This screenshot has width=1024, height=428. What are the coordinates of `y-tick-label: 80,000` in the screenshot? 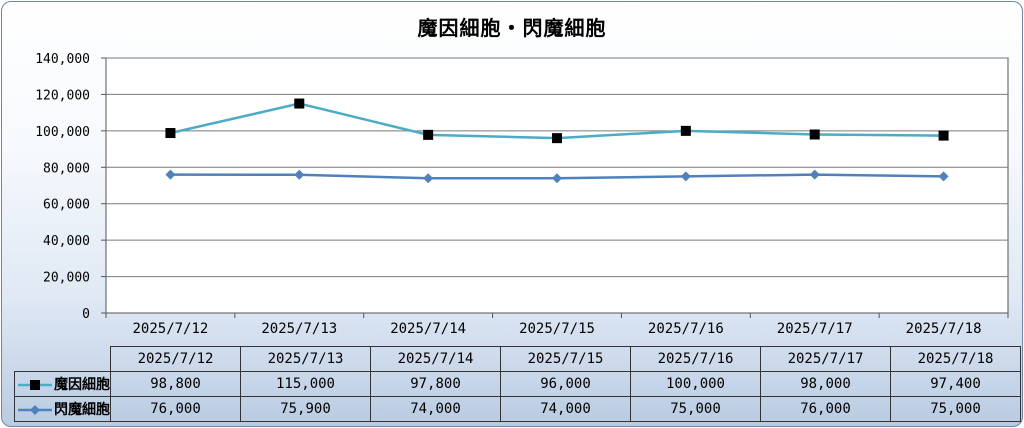 It's located at (66, 168).